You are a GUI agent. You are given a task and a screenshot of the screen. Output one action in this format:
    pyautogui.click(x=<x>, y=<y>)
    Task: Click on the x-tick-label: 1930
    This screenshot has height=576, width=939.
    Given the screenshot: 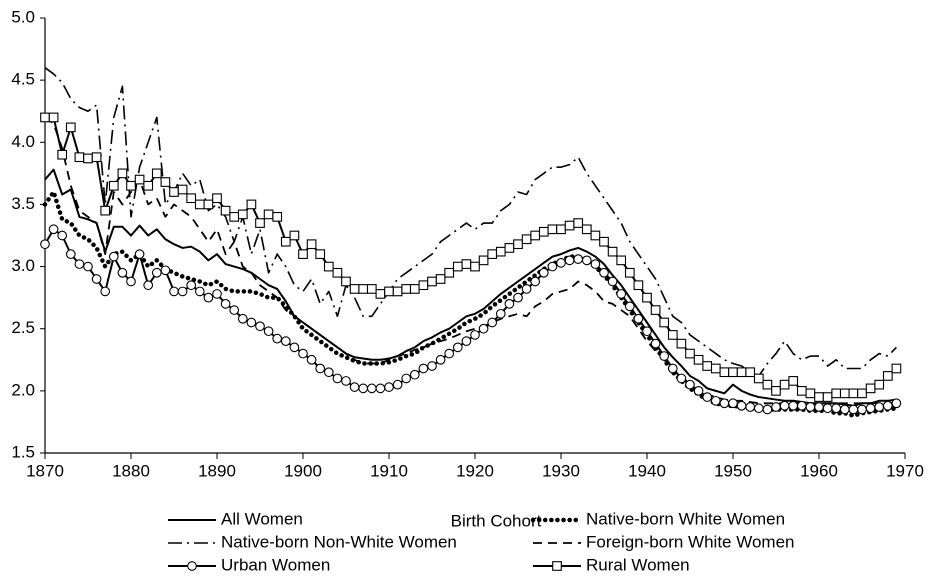 What is the action you would take?
    pyautogui.click(x=561, y=470)
    